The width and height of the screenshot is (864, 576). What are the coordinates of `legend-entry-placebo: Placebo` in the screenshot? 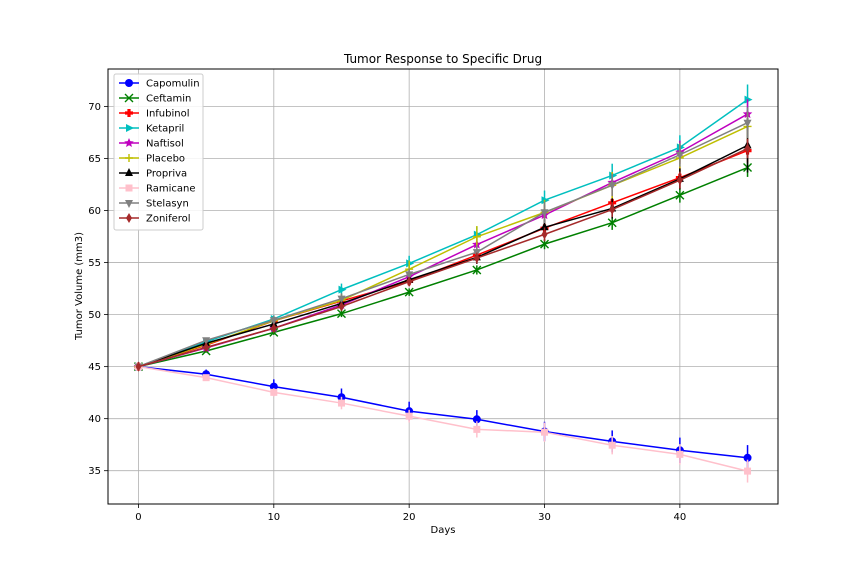 It's located at (152, 159).